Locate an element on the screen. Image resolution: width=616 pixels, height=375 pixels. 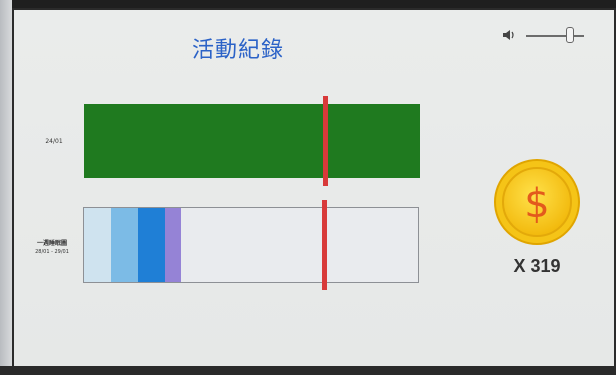
bezel-top is located at coordinates (308, 4).